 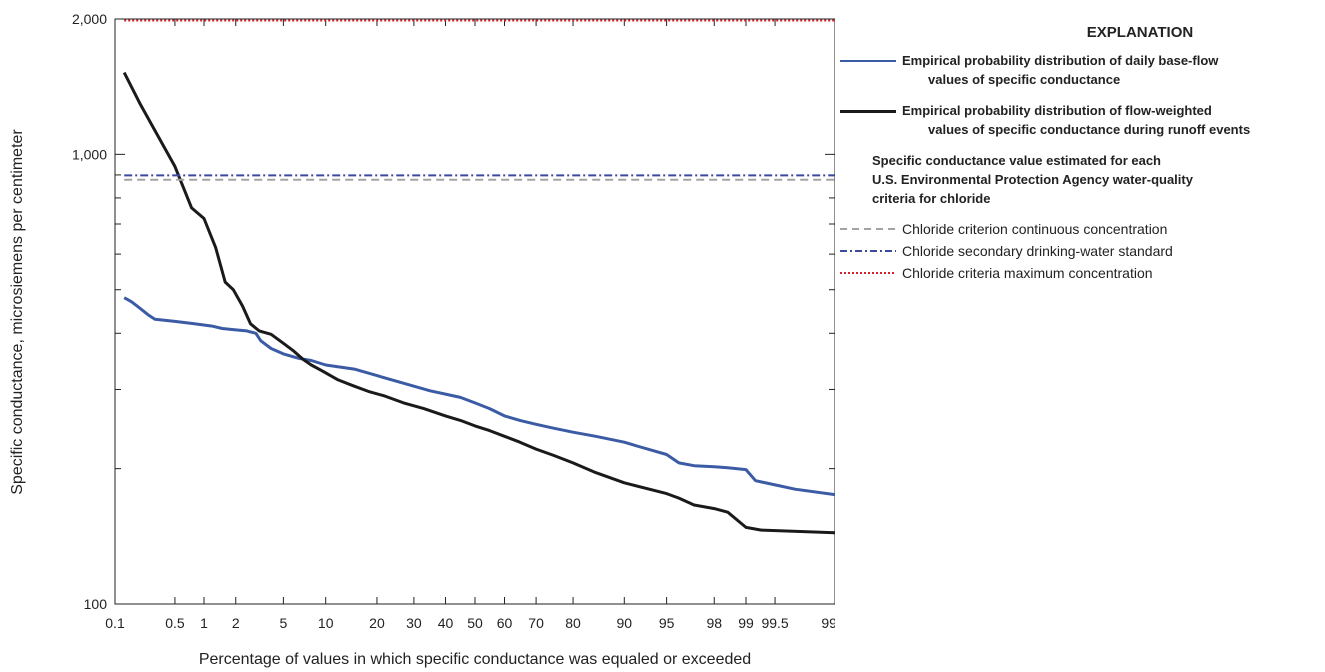 I want to click on x-tick-label: 99.9, so click(x=828, y=623).